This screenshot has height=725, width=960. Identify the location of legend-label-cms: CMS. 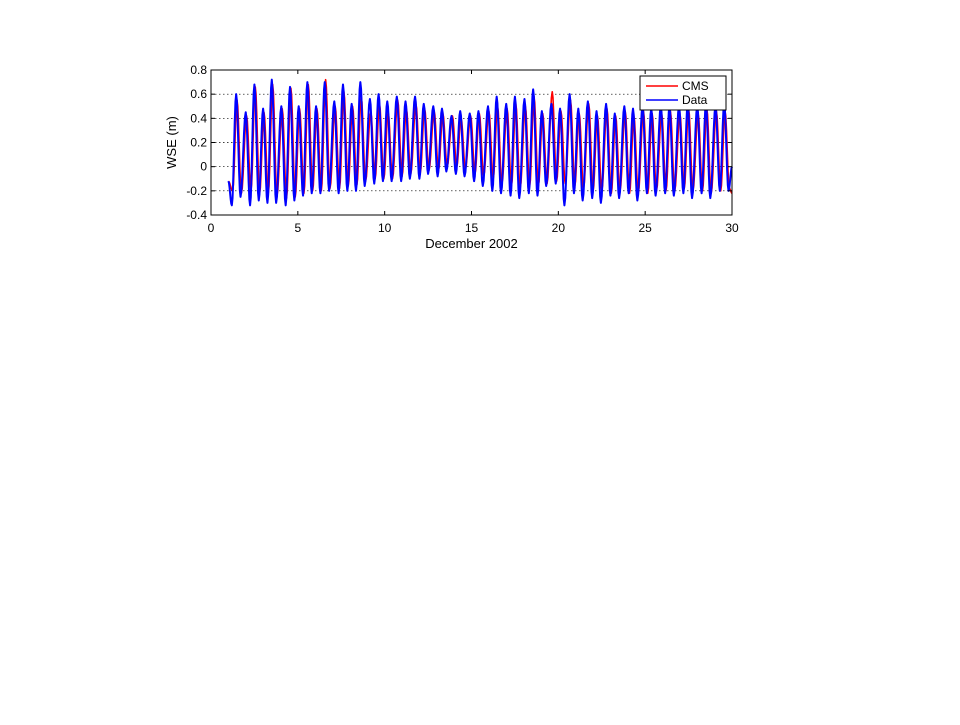
(695, 86).